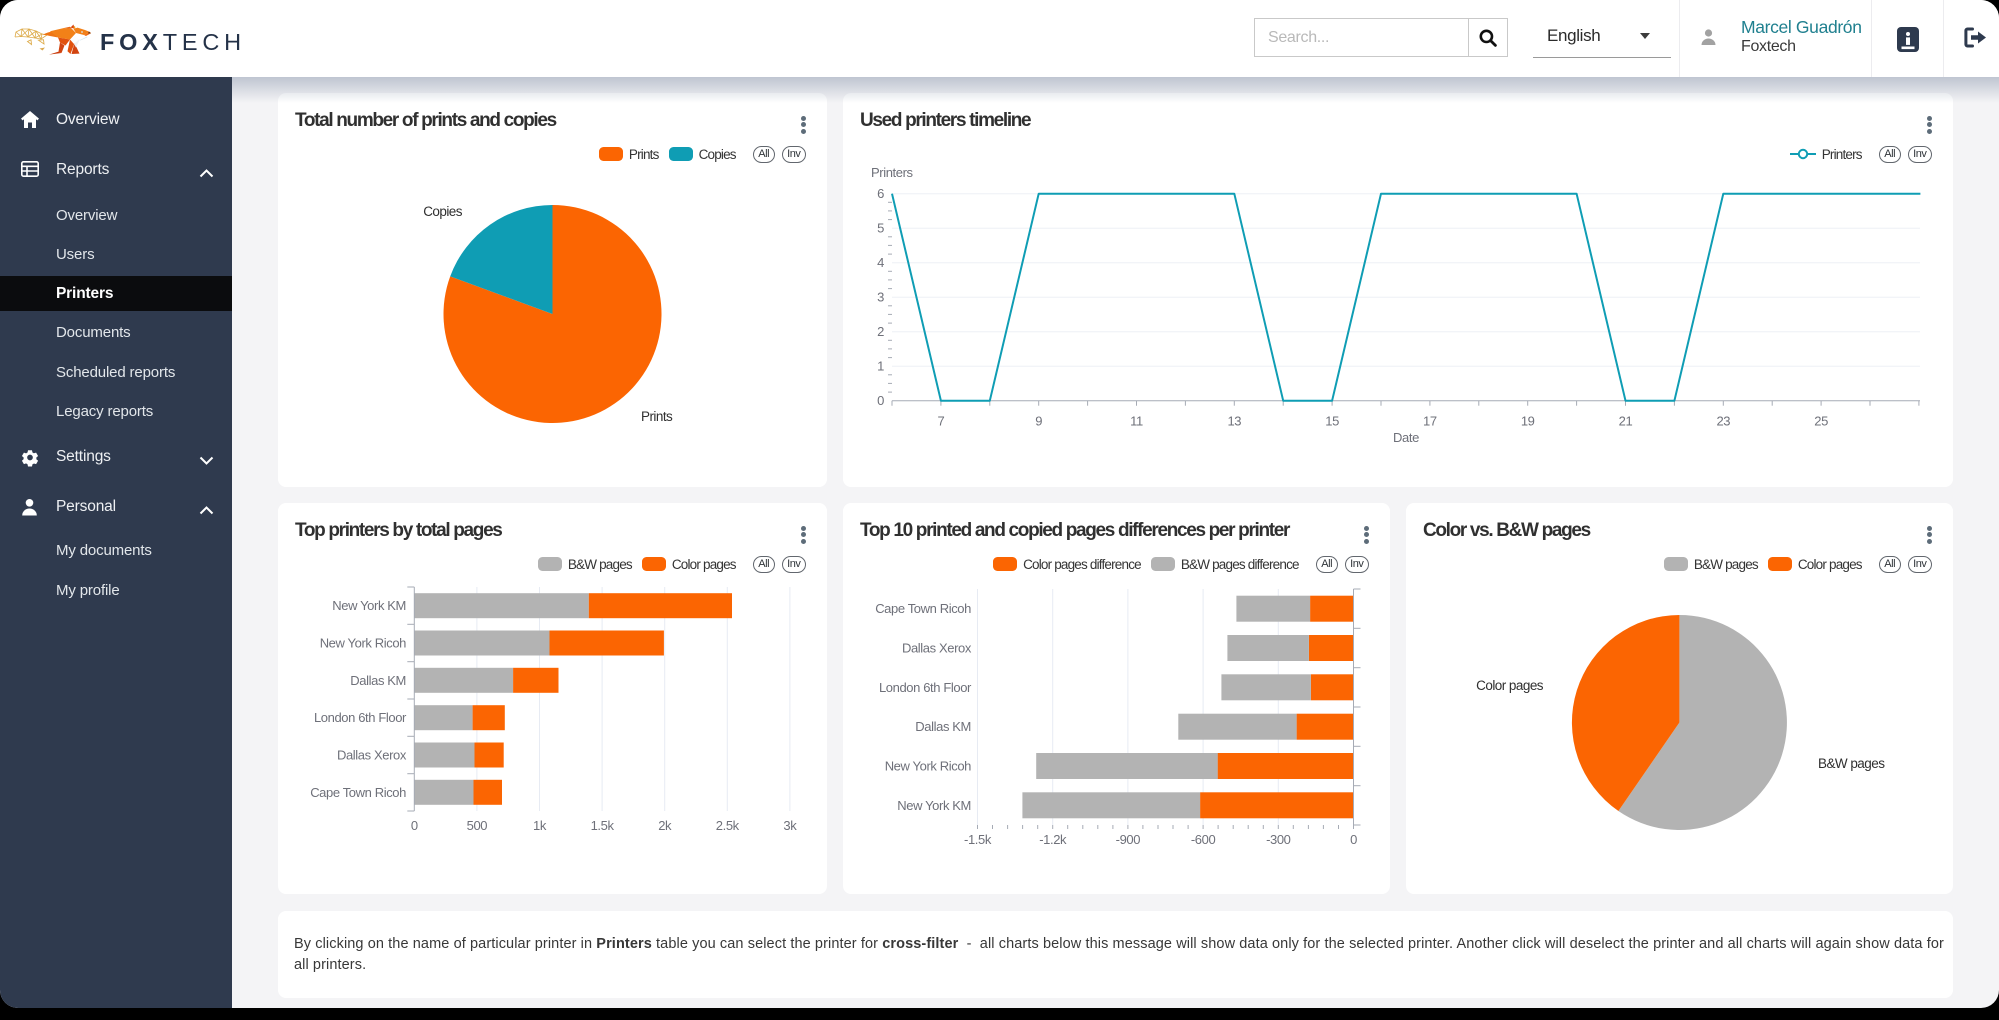 The image size is (1999, 1020). What do you see at coordinates (978, 839) in the screenshot?
I see `svg-text: -1.5k` at bounding box center [978, 839].